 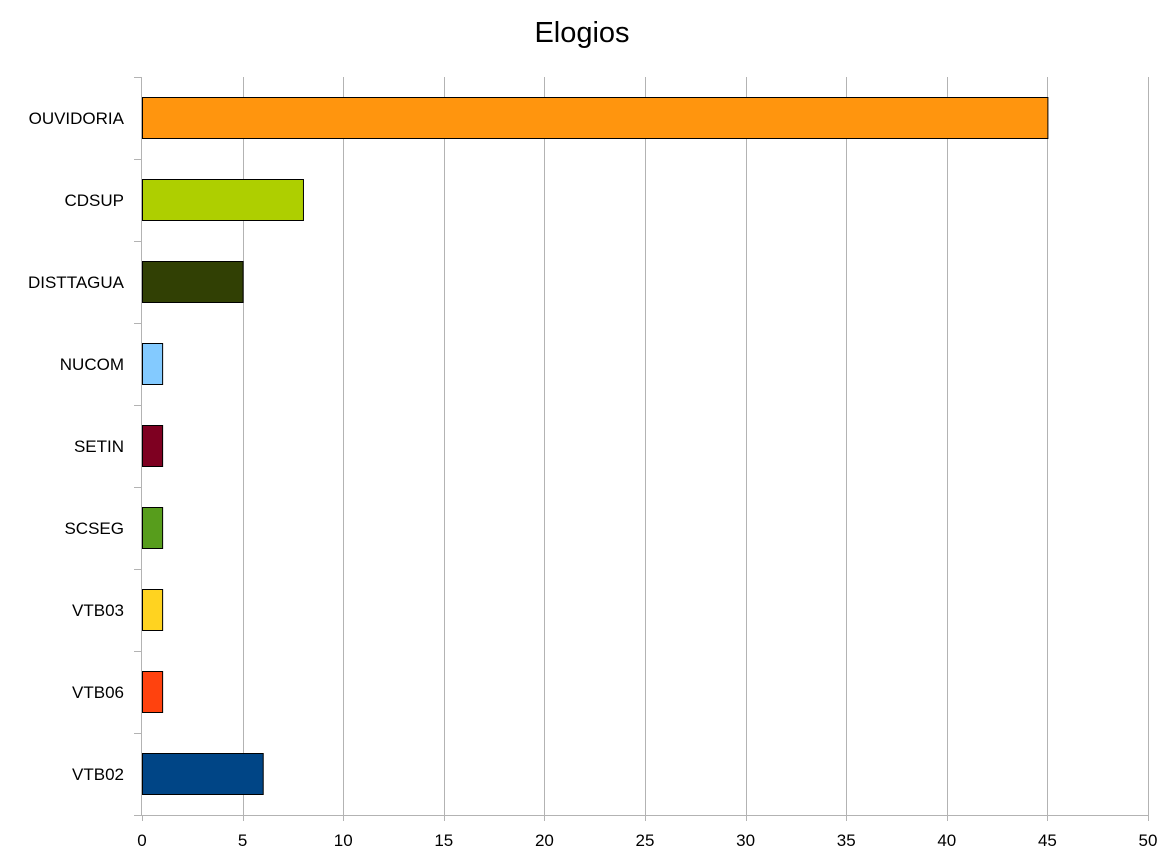 What do you see at coordinates (745, 840) in the screenshot?
I see `x-tick-label: 30` at bounding box center [745, 840].